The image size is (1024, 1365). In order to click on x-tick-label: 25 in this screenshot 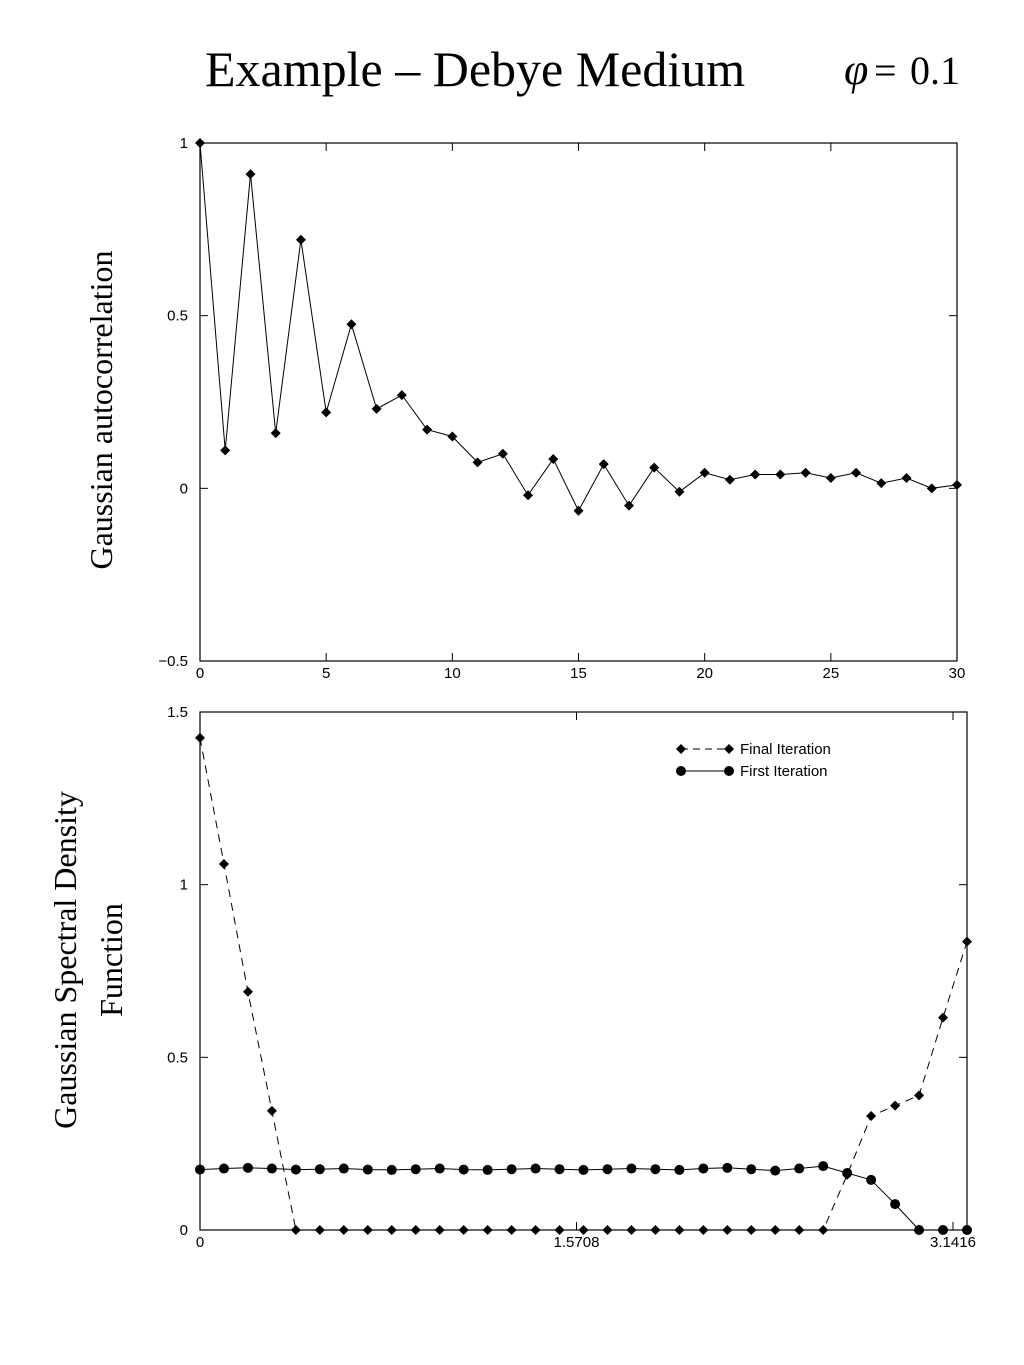, I will do `click(830, 673)`.